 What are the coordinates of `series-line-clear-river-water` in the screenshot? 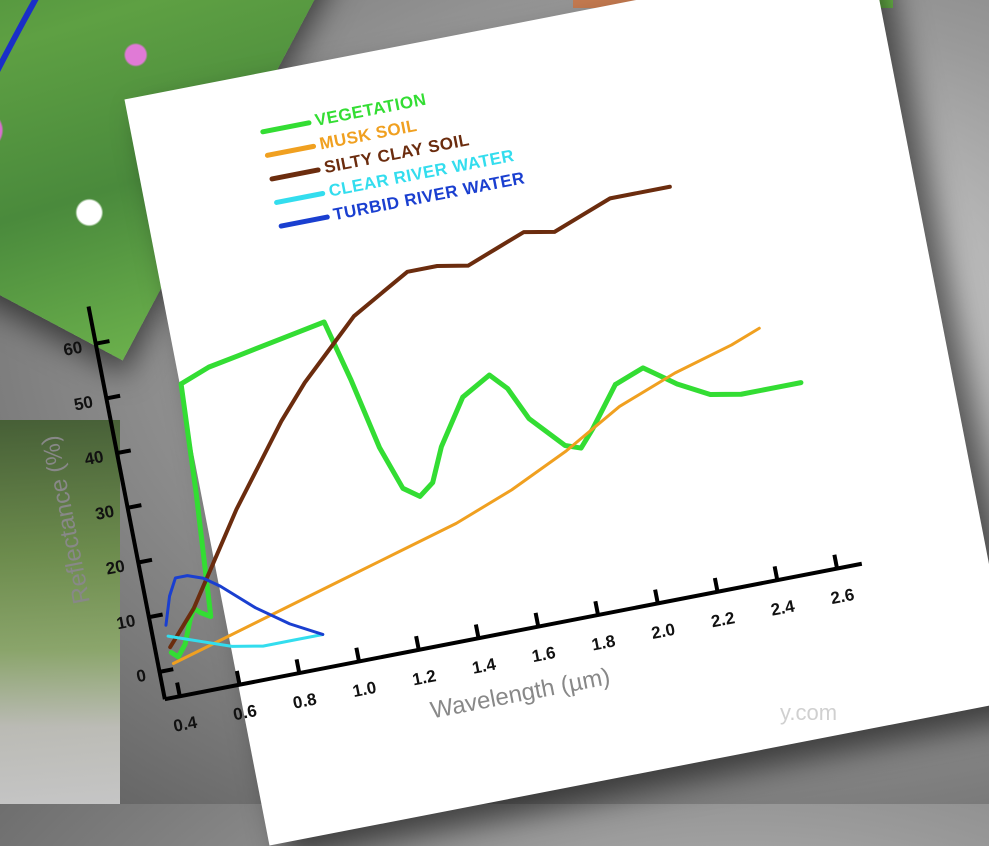 It's located at (245, 640).